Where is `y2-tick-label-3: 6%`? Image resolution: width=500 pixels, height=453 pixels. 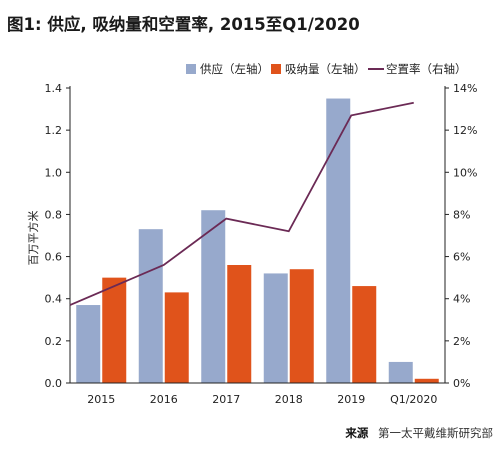
y2-tick-label-3: 6% is located at coordinates (461, 257).